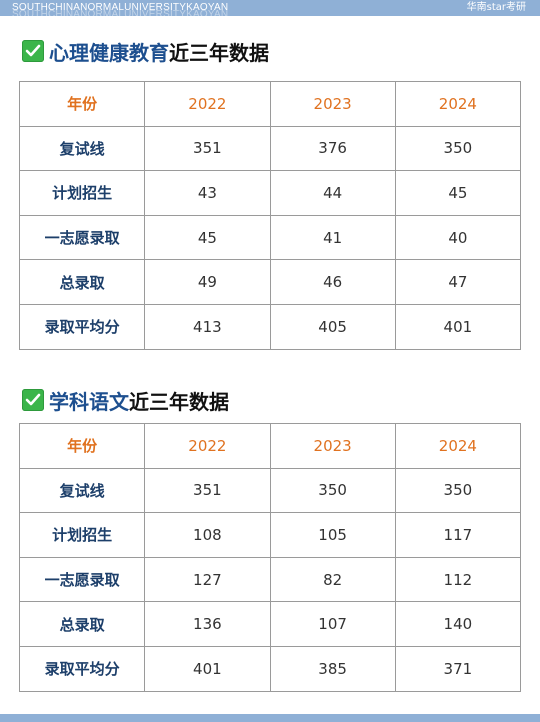 The height and width of the screenshot is (722, 540). I want to click on table-row: 一志愿录取 45 41 40, so click(270, 237).